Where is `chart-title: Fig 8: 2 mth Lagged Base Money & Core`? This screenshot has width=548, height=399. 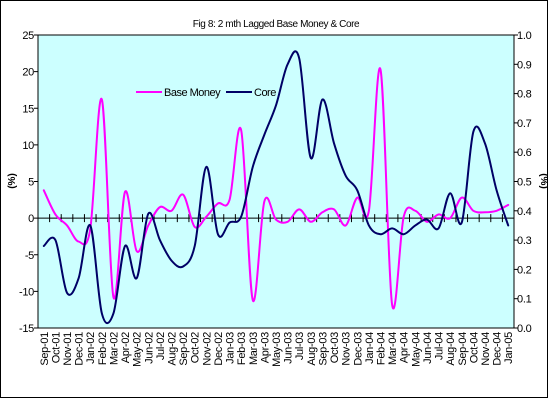
chart-title: Fig 8: 2 mth Lagged Base Money & Core is located at coordinates (276, 24).